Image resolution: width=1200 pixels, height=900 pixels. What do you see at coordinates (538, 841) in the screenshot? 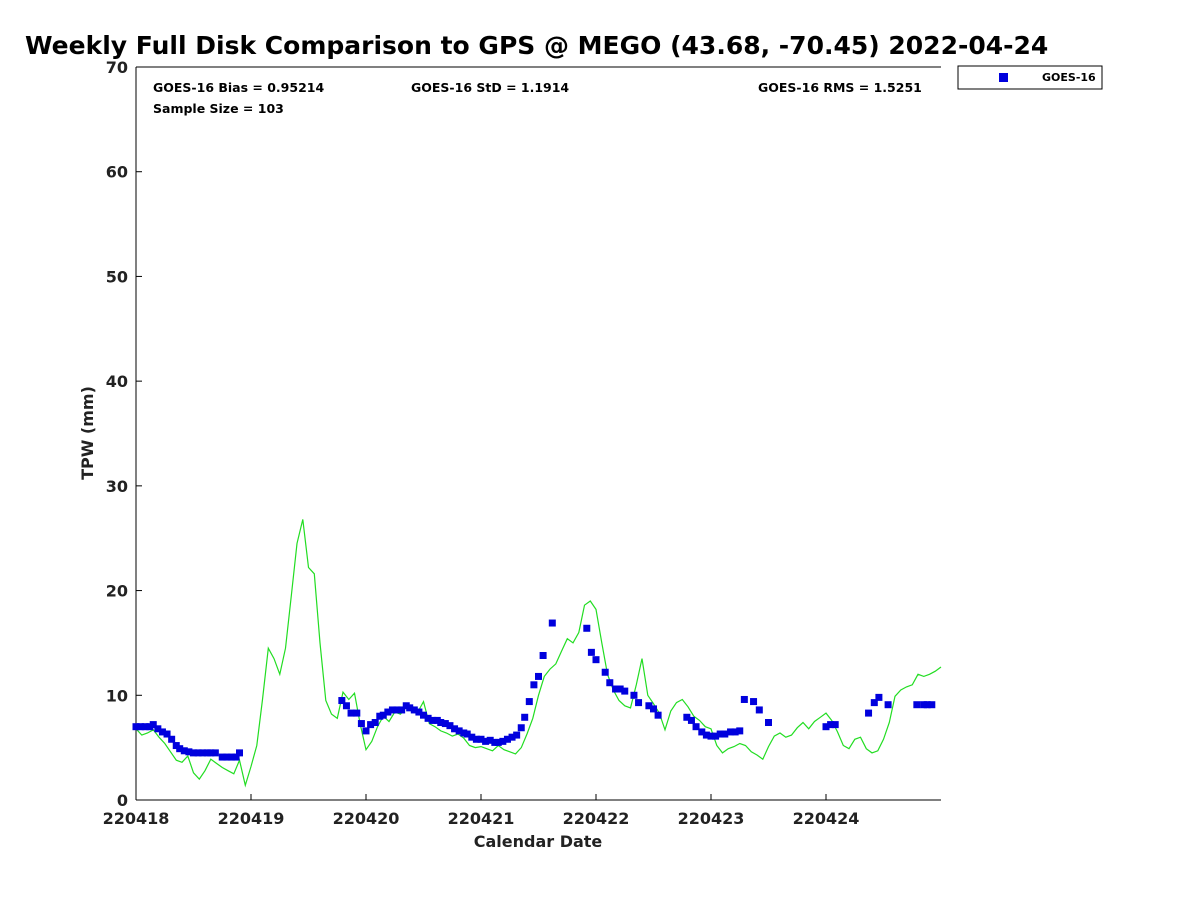
I see `x-axis-label: Calendar Date` at bounding box center [538, 841].